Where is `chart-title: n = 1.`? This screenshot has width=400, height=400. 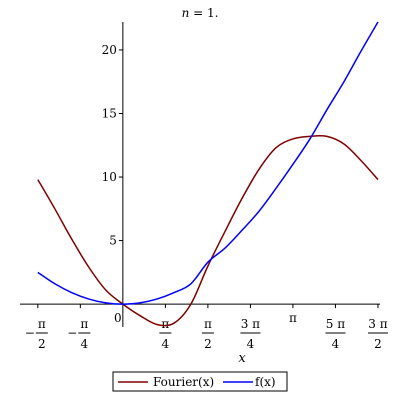
chart-title: n = 1. is located at coordinates (200, 13).